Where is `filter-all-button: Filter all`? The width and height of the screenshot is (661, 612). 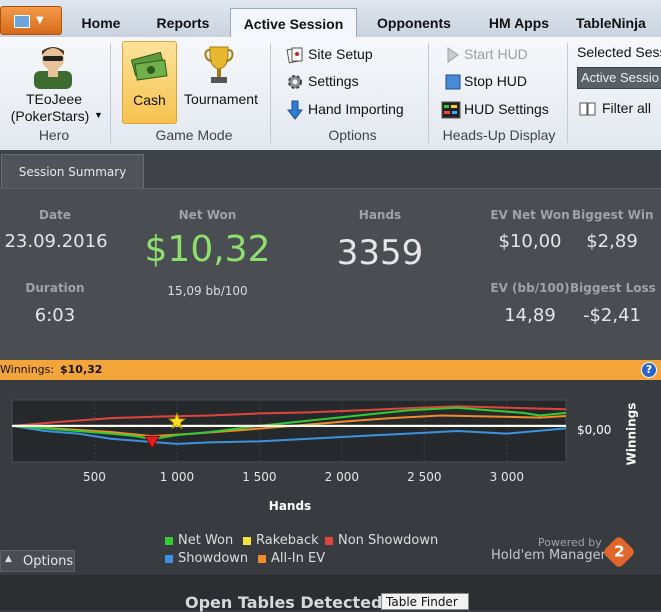 filter-all-button: Filter all is located at coordinates (620, 109).